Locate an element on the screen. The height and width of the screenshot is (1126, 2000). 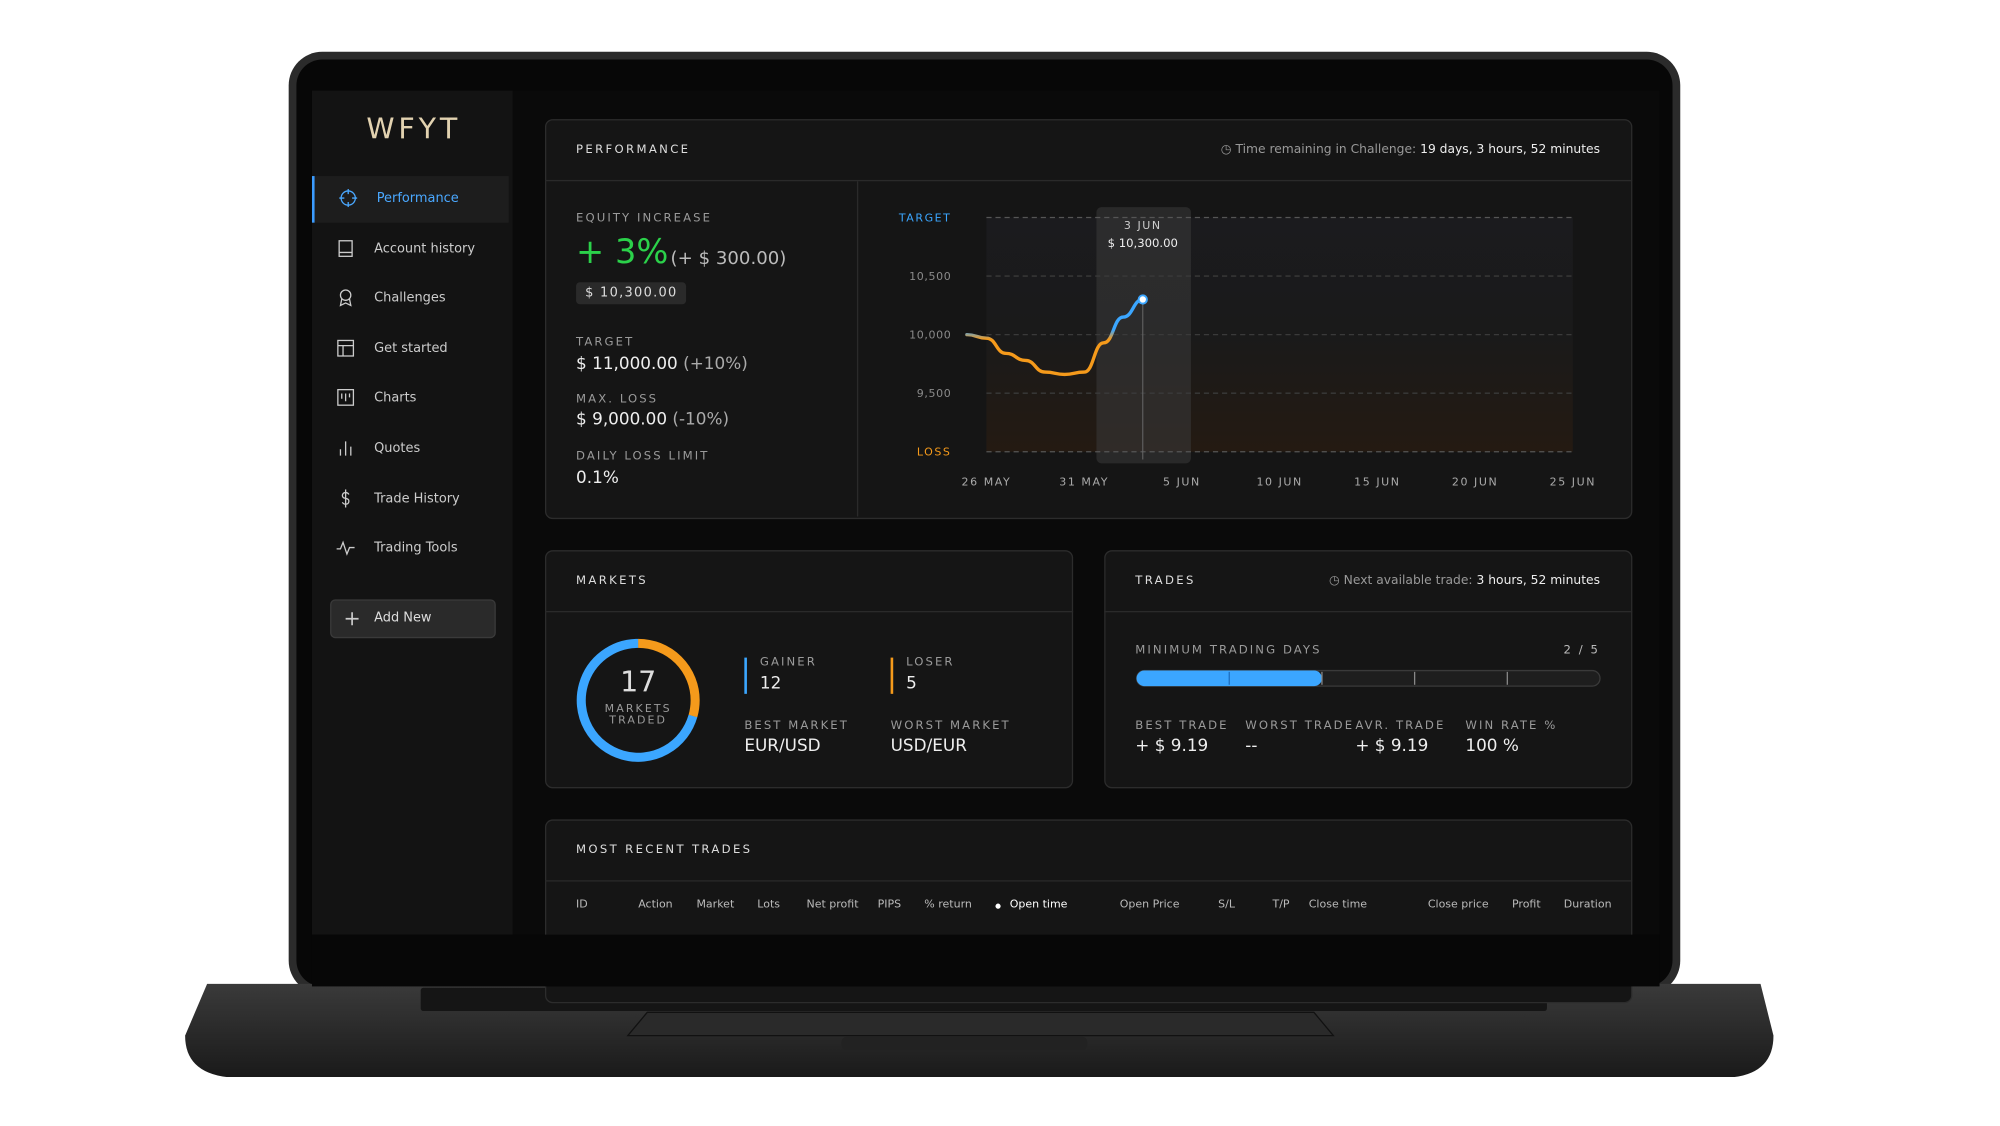
nav-label: Challenges is located at coordinates (410, 298).